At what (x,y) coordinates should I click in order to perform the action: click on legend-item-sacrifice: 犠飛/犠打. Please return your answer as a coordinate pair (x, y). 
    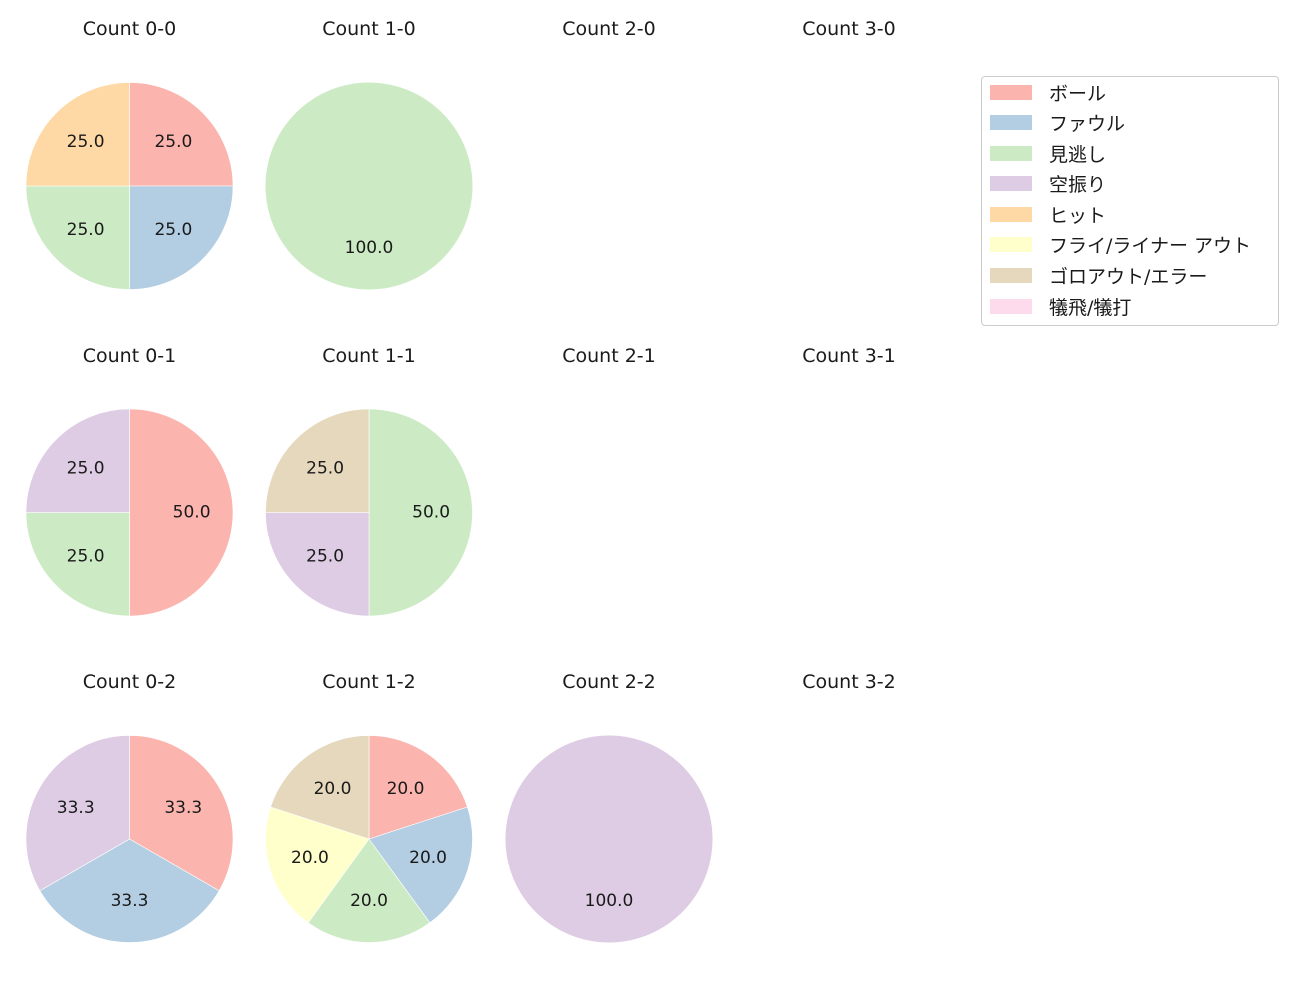
    Looking at the image, I should click on (1061, 307).